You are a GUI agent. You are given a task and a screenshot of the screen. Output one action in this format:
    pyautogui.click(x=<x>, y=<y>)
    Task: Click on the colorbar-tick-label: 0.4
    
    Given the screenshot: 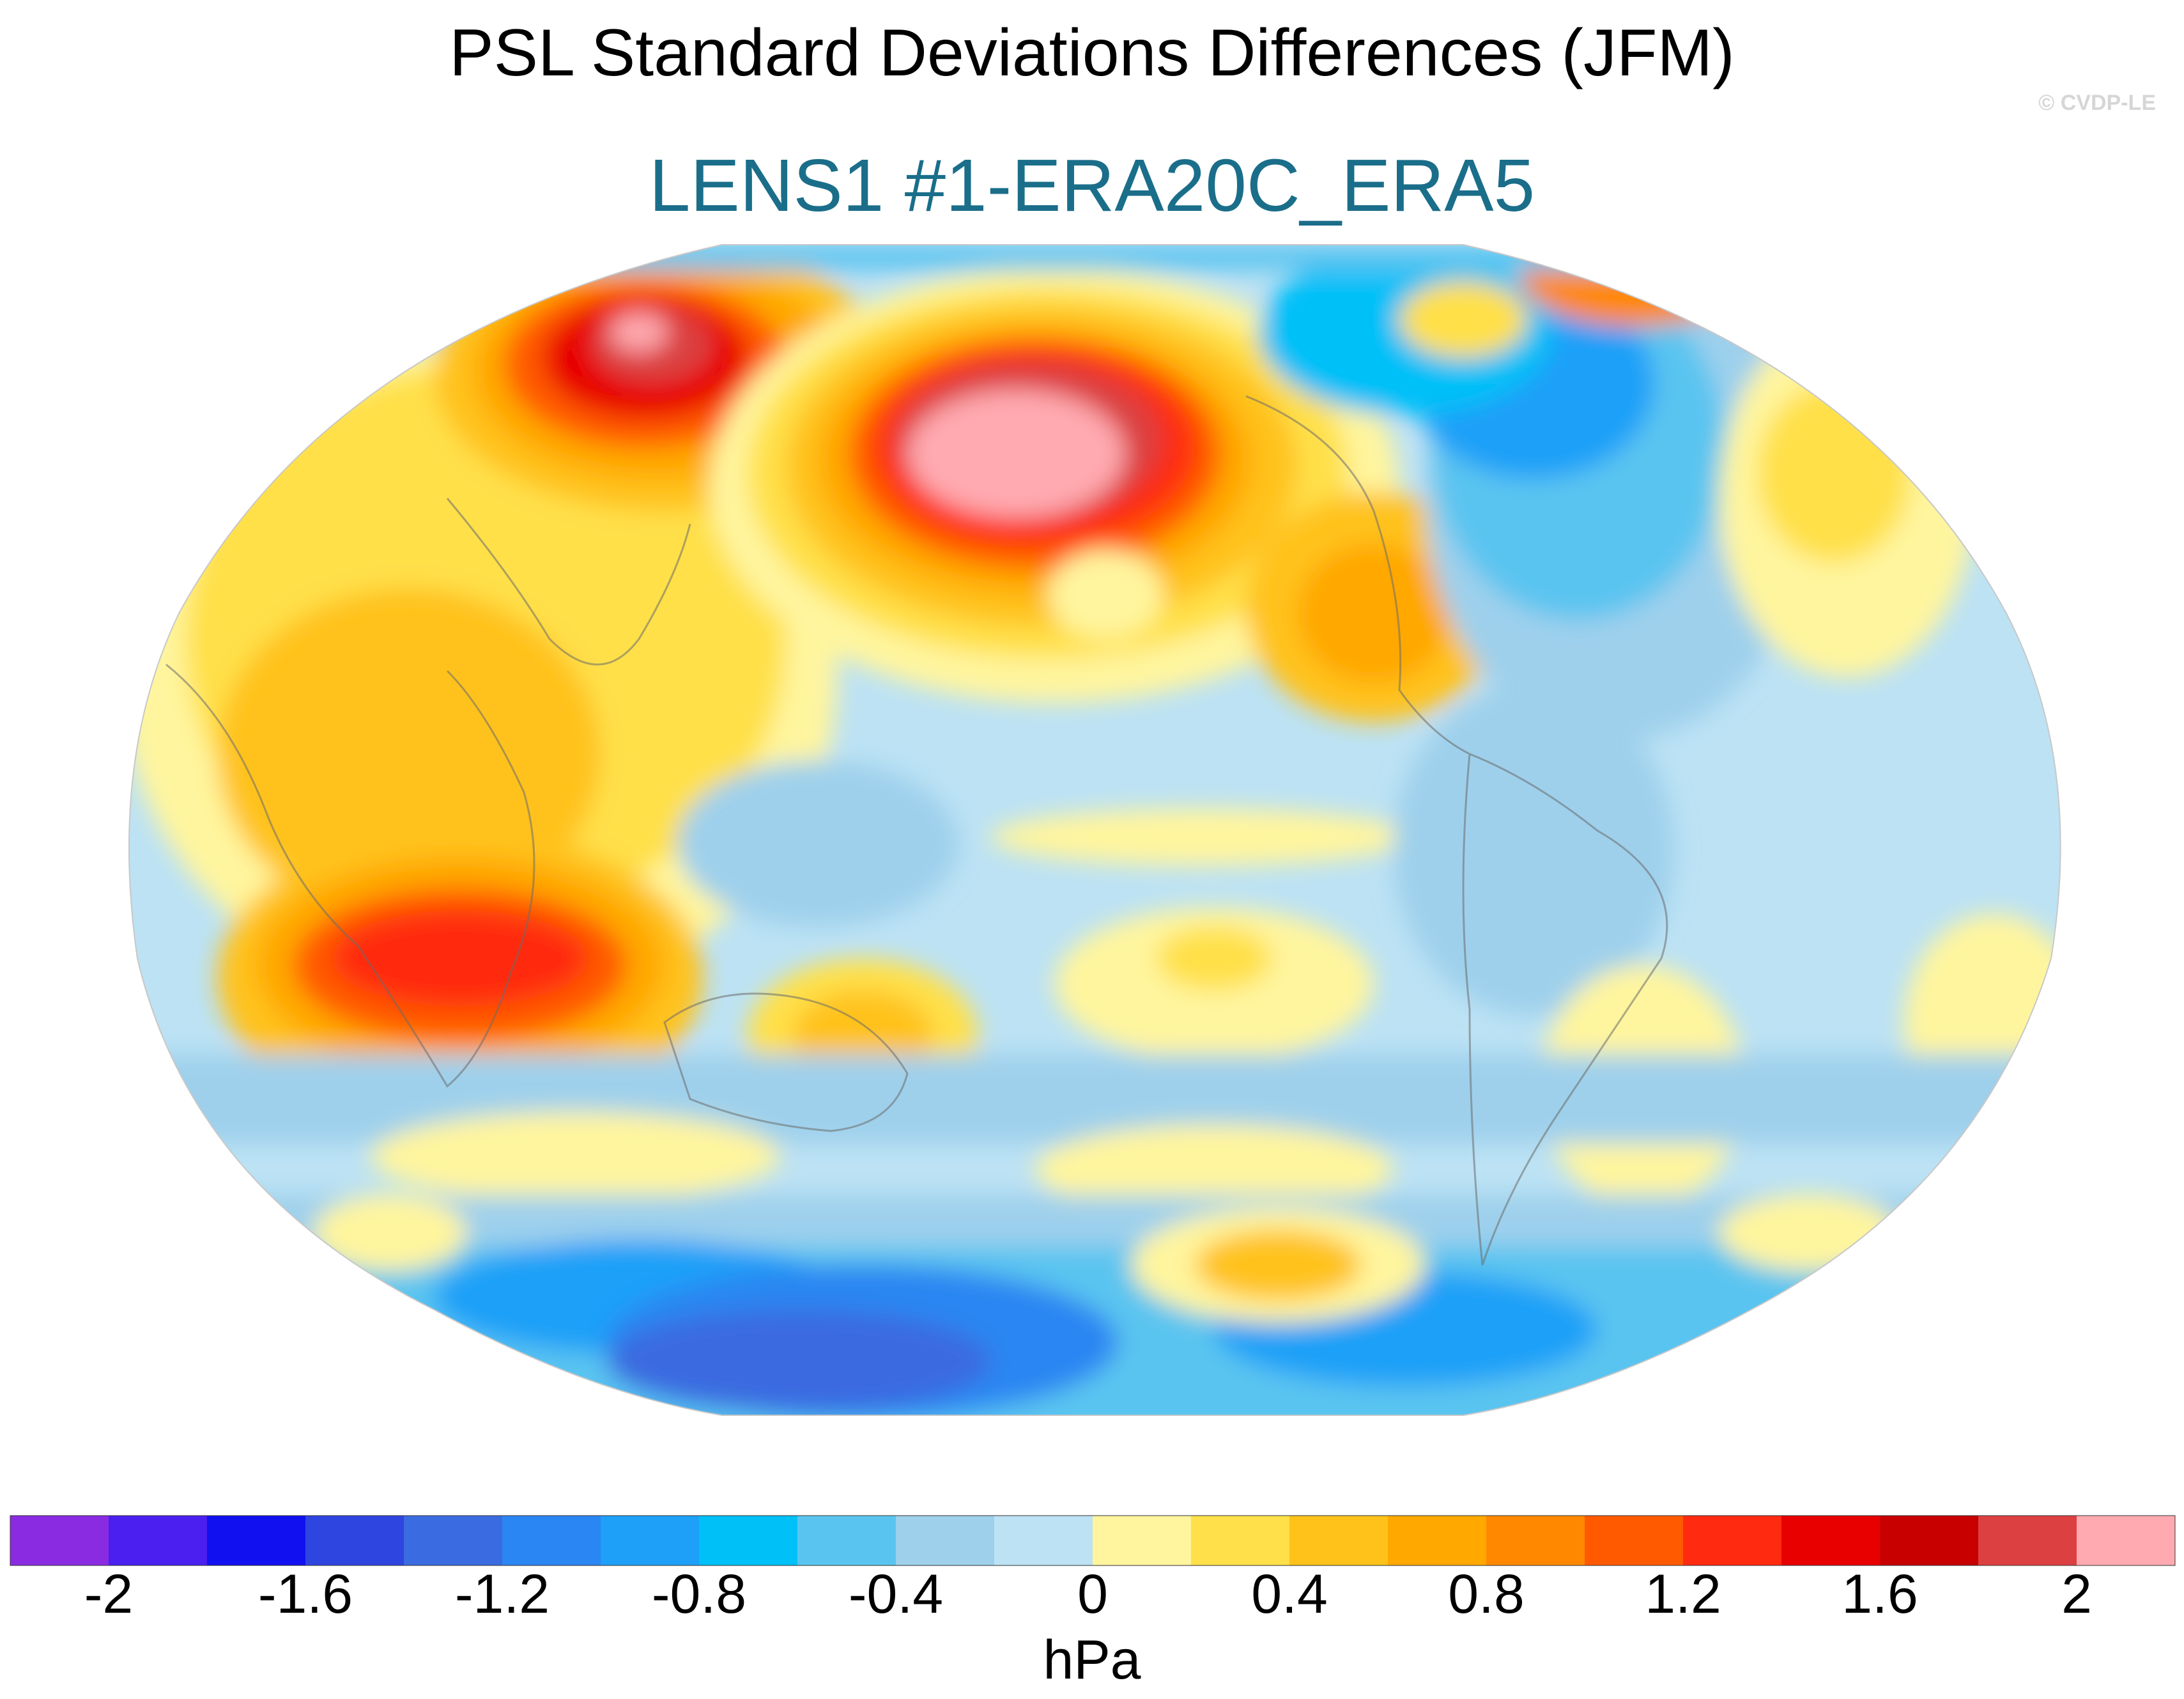 What is the action you would take?
    pyautogui.click(x=1289, y=1595)
    